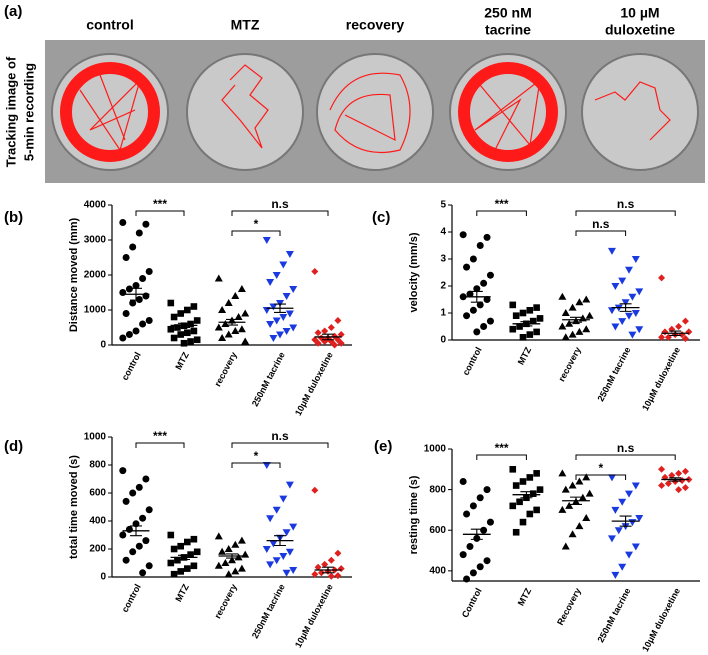  What do you see at coordinates (600, 468) in the screenshot?
I see `significance-label: *` at bounding box center [600, 468].